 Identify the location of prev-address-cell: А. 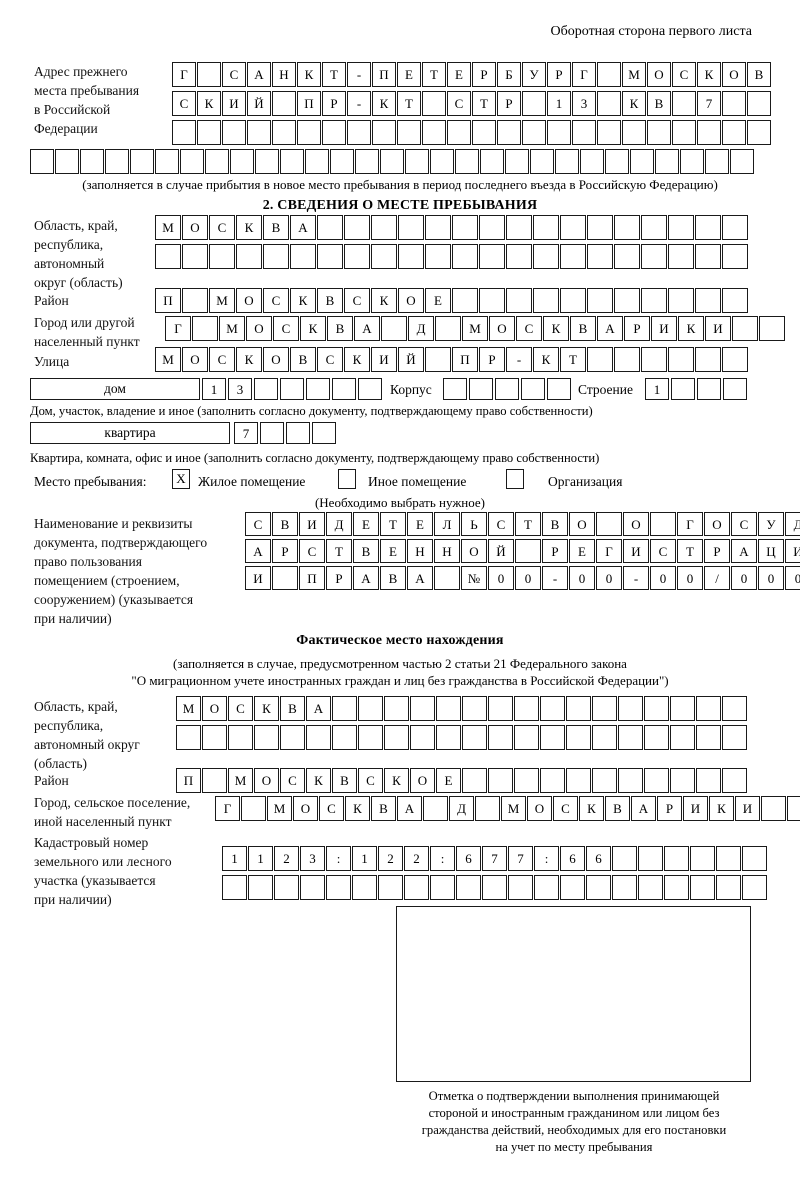
(259, 74).